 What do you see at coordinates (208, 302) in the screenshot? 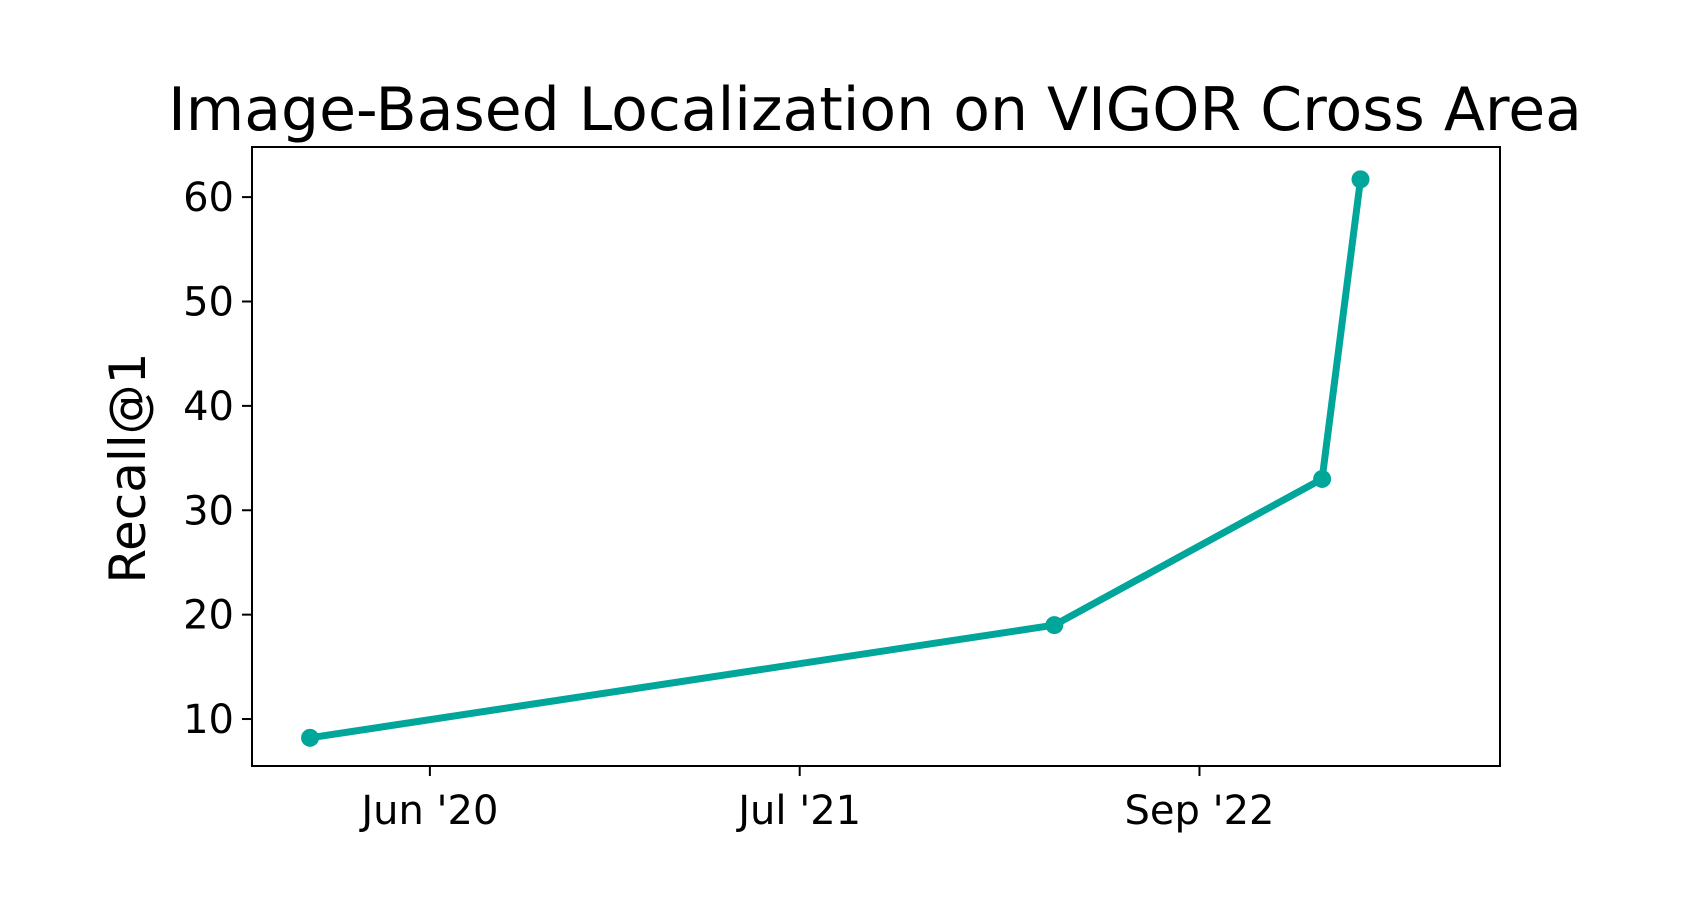
I see `y-tick-label: 50` at bounding box center [208, 302].